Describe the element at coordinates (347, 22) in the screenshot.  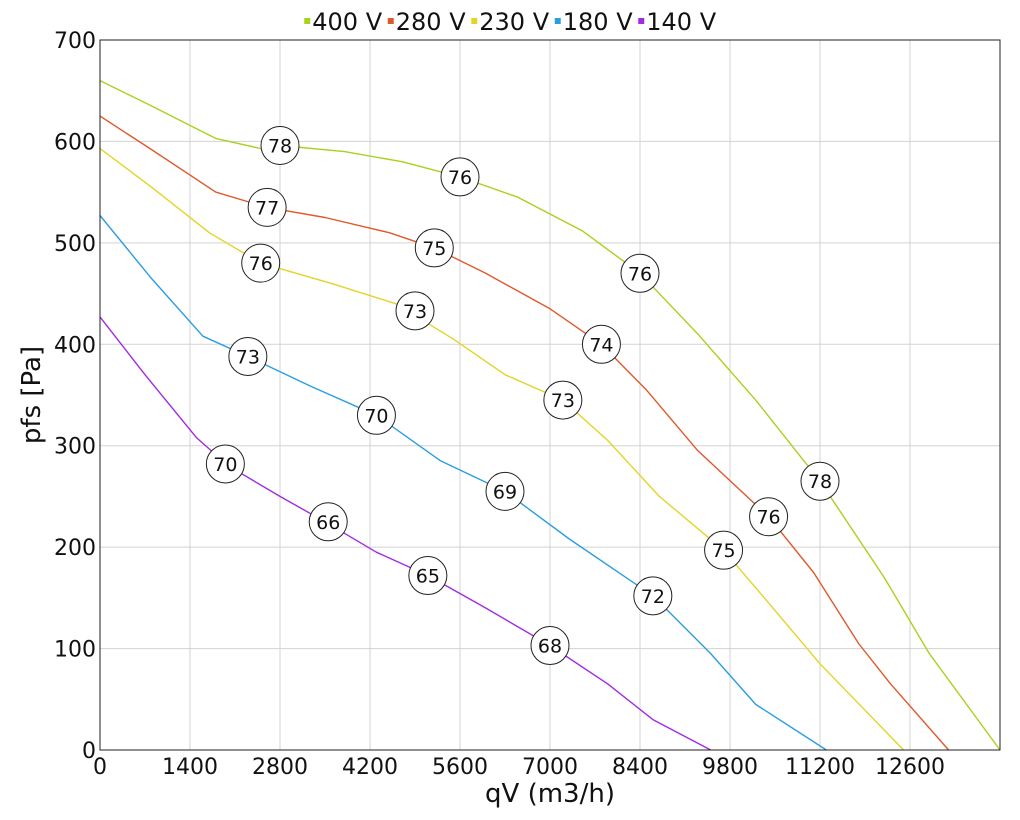
I see `legend-label: 400 V` at that location.